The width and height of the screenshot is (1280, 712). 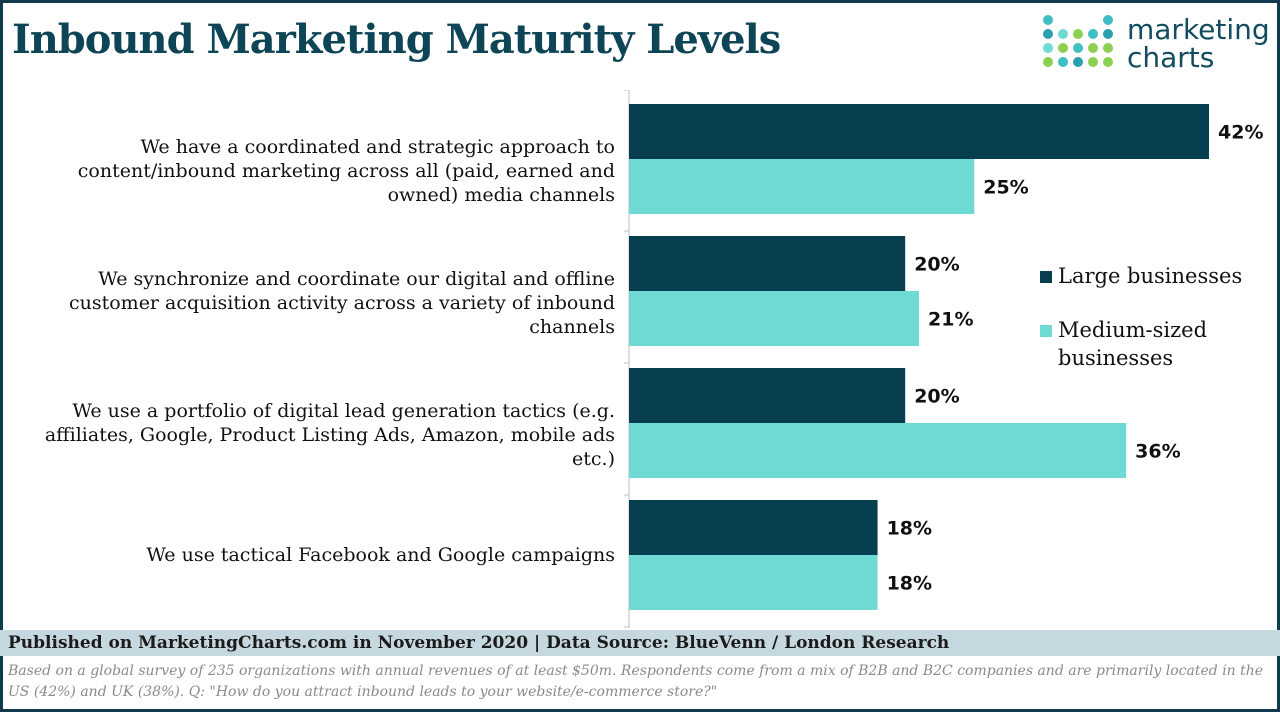 I want to click on data-label-large-2: 20%, so click(x=936, y=265).